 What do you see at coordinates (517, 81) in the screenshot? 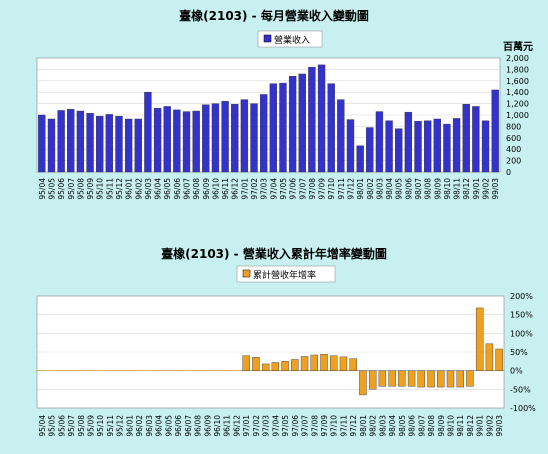
I see `y-tick-label: 1,600` at bounding box center [517, 81].